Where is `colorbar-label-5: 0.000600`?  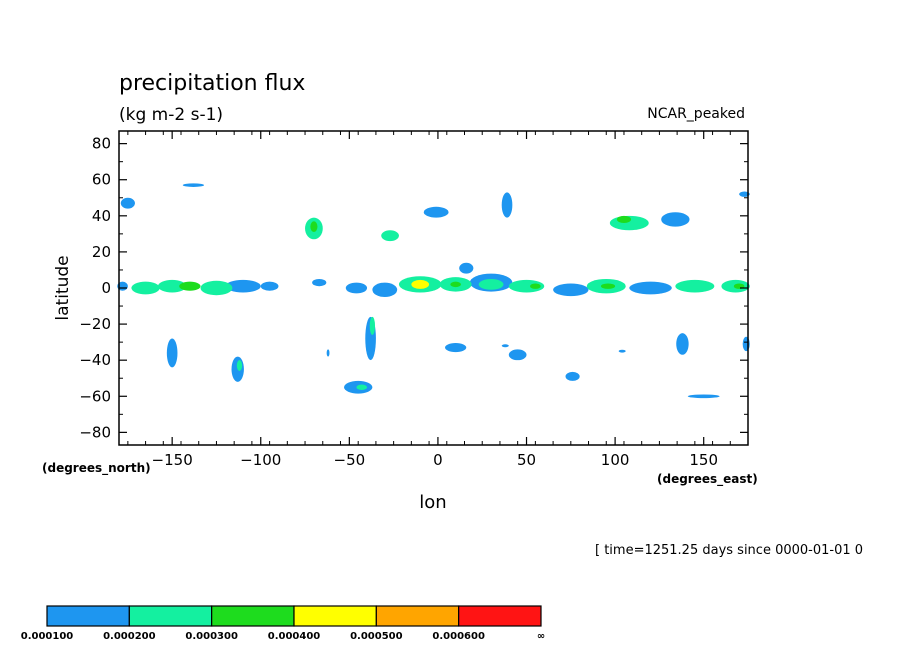 colorbar-label-5: 0.000600 is located at coordinates (458, 636).